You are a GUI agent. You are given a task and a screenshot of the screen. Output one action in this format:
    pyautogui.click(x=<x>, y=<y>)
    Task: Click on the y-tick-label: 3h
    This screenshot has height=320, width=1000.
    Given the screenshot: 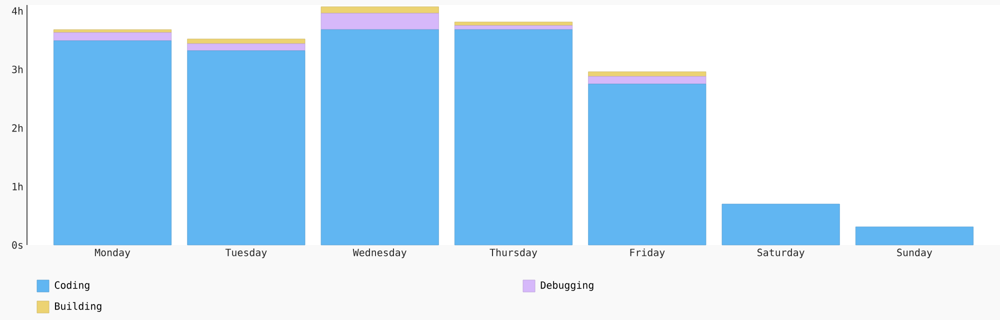 What is the action you would take?
    pyautogui.click(x=17, y=70)
    